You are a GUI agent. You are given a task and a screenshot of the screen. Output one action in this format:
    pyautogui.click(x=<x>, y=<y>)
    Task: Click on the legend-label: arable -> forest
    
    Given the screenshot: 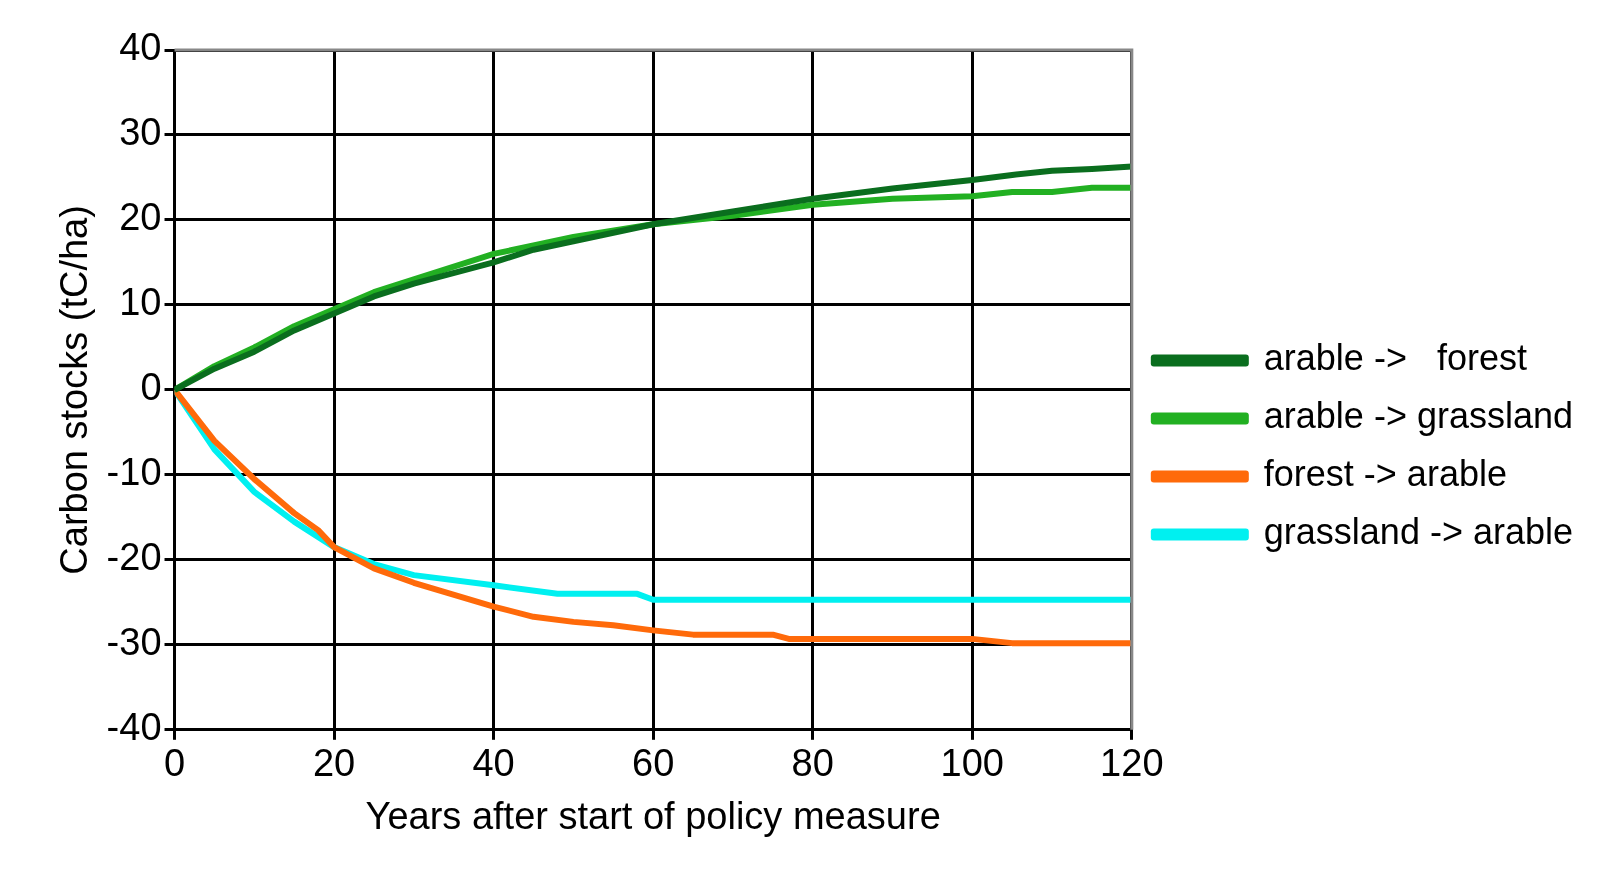 What is the action you would take?
    pyautogui.click(x=1395, y=358)
    